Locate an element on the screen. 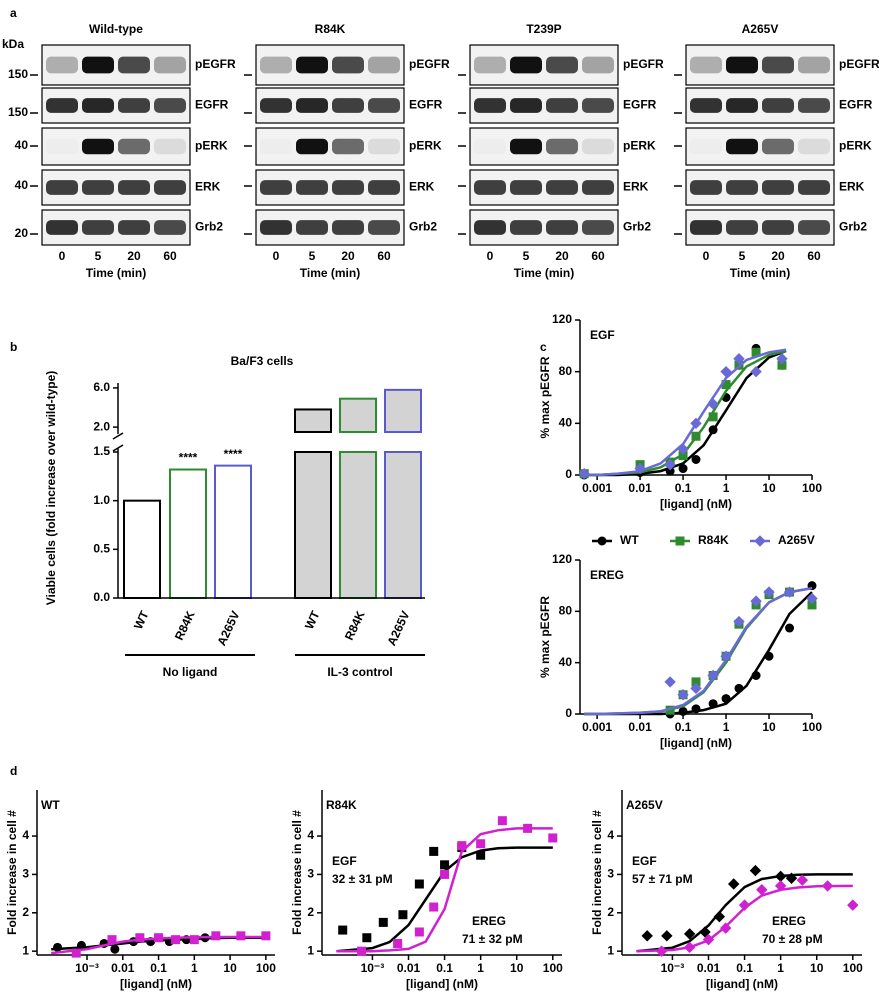  row-label: ERK is located at coordinates (852, 187).